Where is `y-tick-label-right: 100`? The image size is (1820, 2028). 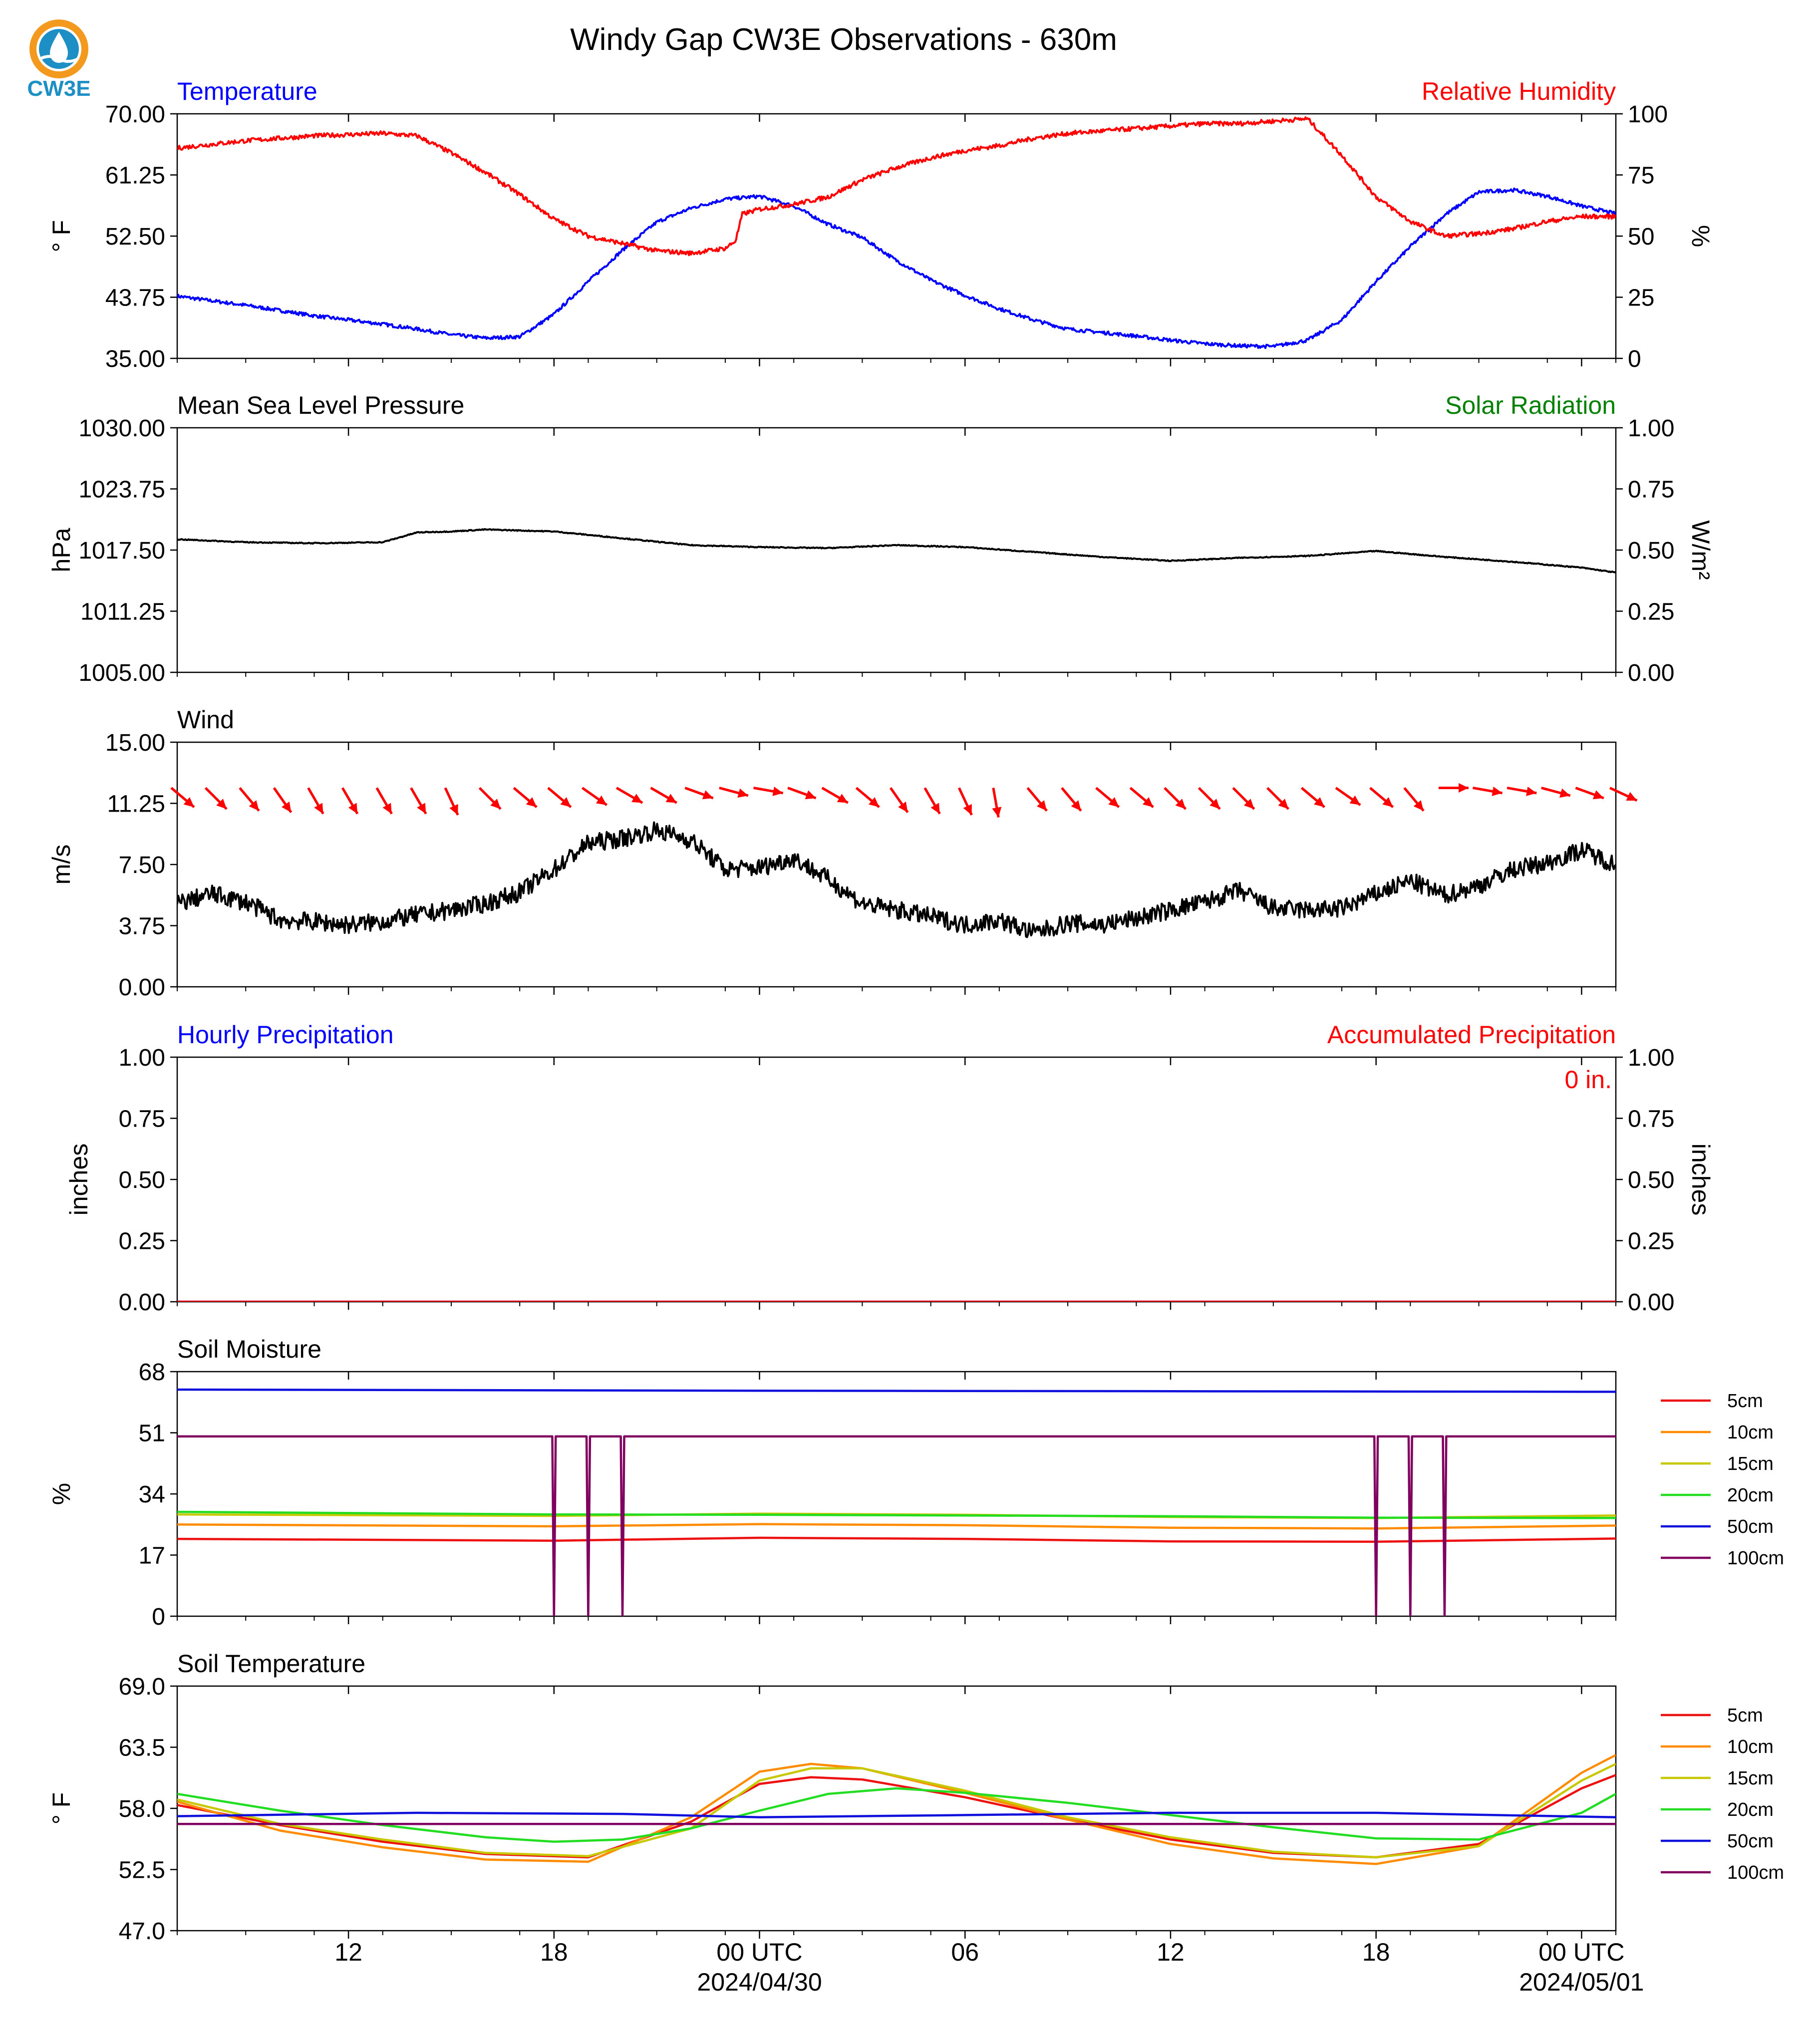 y-tick-label-right: 100 is located at coordinates (1648, 114).